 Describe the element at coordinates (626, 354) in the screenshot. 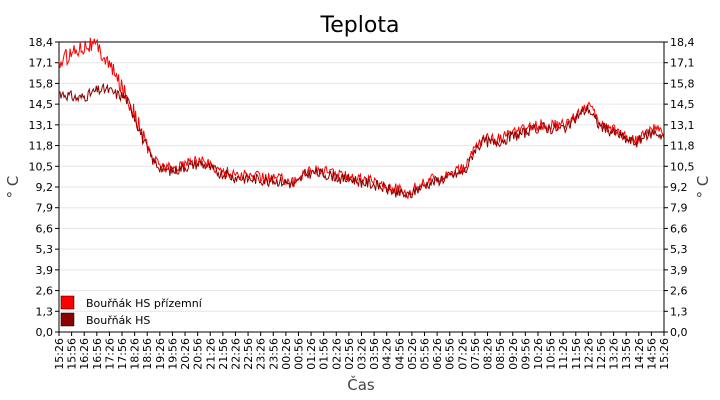

I see `x-tick-label: 13:56` at that location.